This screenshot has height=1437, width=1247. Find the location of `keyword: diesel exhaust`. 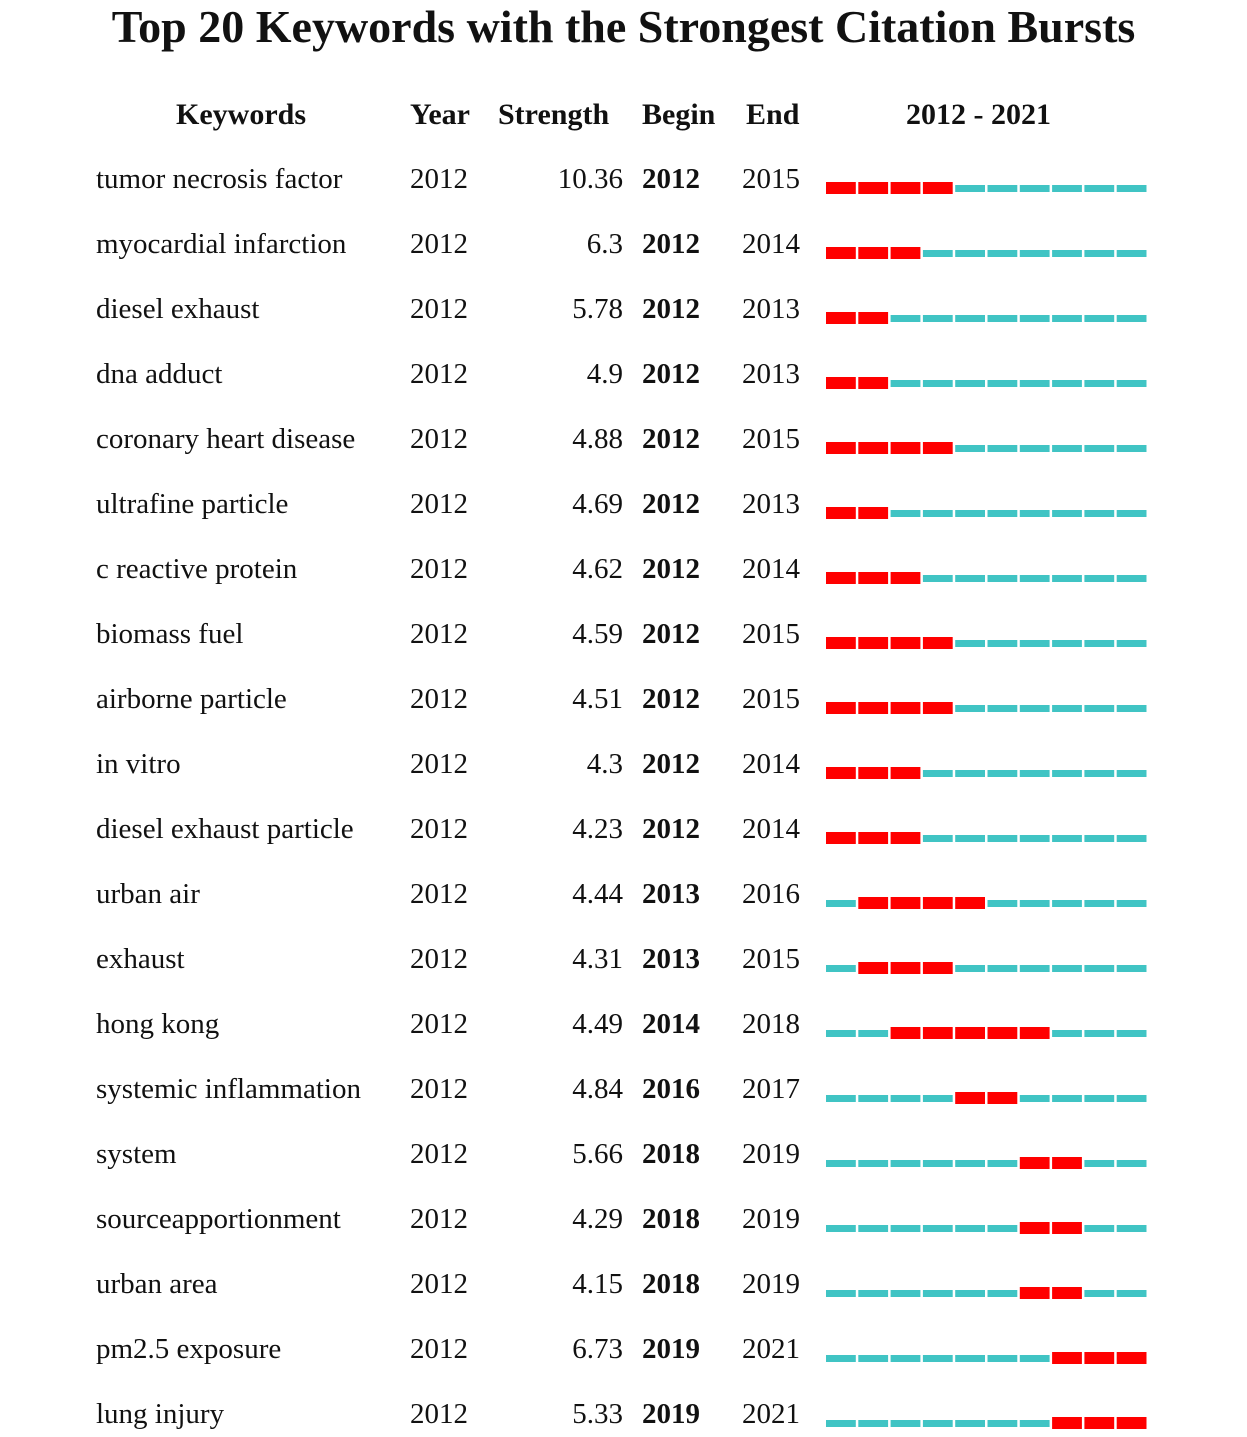

keyword: diesel exhaust is located at coordinates (178, 309).